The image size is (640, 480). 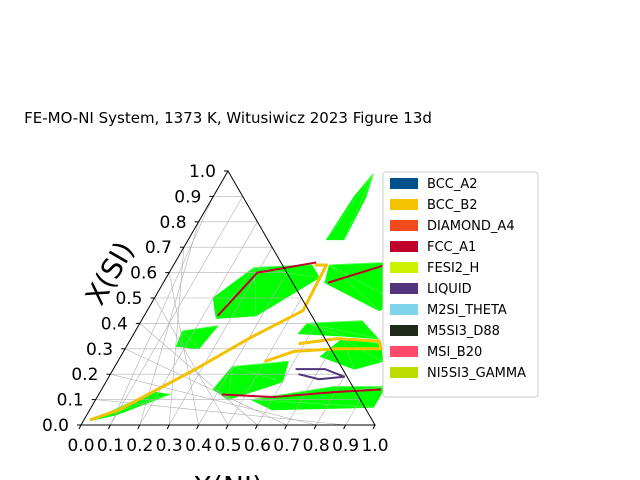 I want to click on y-tick-label: 0.4, so click(x=114, y=324).